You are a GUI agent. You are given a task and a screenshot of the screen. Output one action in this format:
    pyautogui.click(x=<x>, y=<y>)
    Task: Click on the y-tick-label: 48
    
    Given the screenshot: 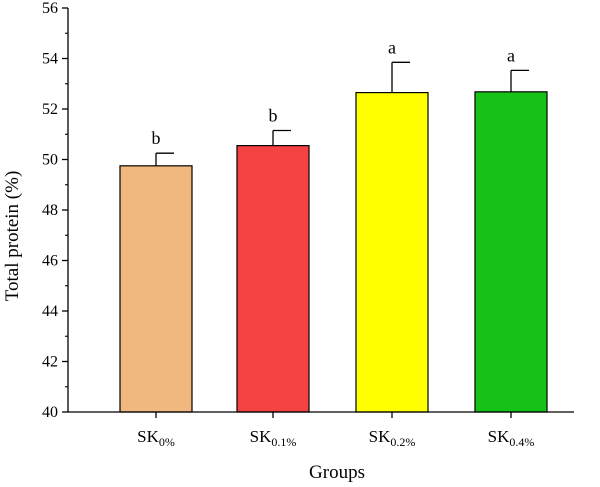 What is the action you would take?
    pyautogui.click(x=50, y=210)
    